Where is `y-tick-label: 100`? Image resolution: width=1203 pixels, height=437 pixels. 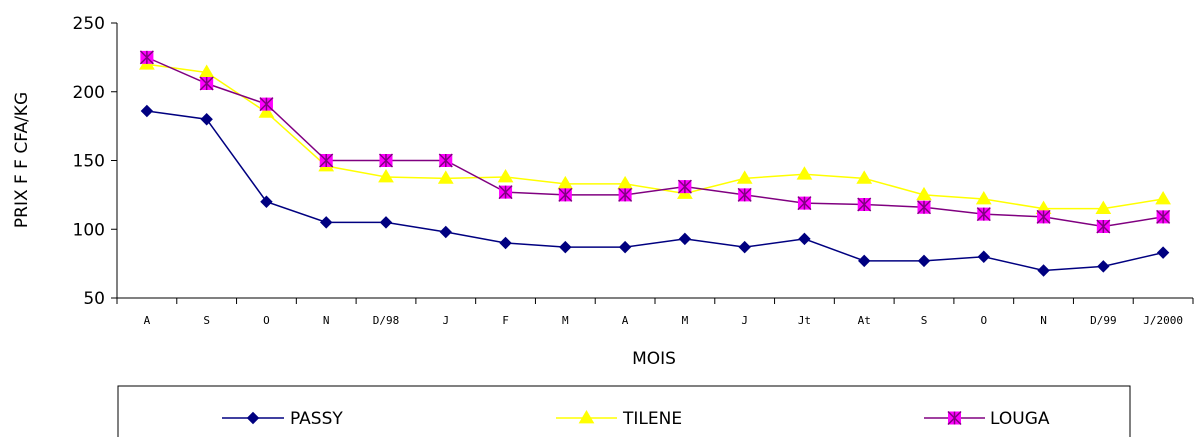 y-tick-label: 100 is located at coordinates (89, 230).